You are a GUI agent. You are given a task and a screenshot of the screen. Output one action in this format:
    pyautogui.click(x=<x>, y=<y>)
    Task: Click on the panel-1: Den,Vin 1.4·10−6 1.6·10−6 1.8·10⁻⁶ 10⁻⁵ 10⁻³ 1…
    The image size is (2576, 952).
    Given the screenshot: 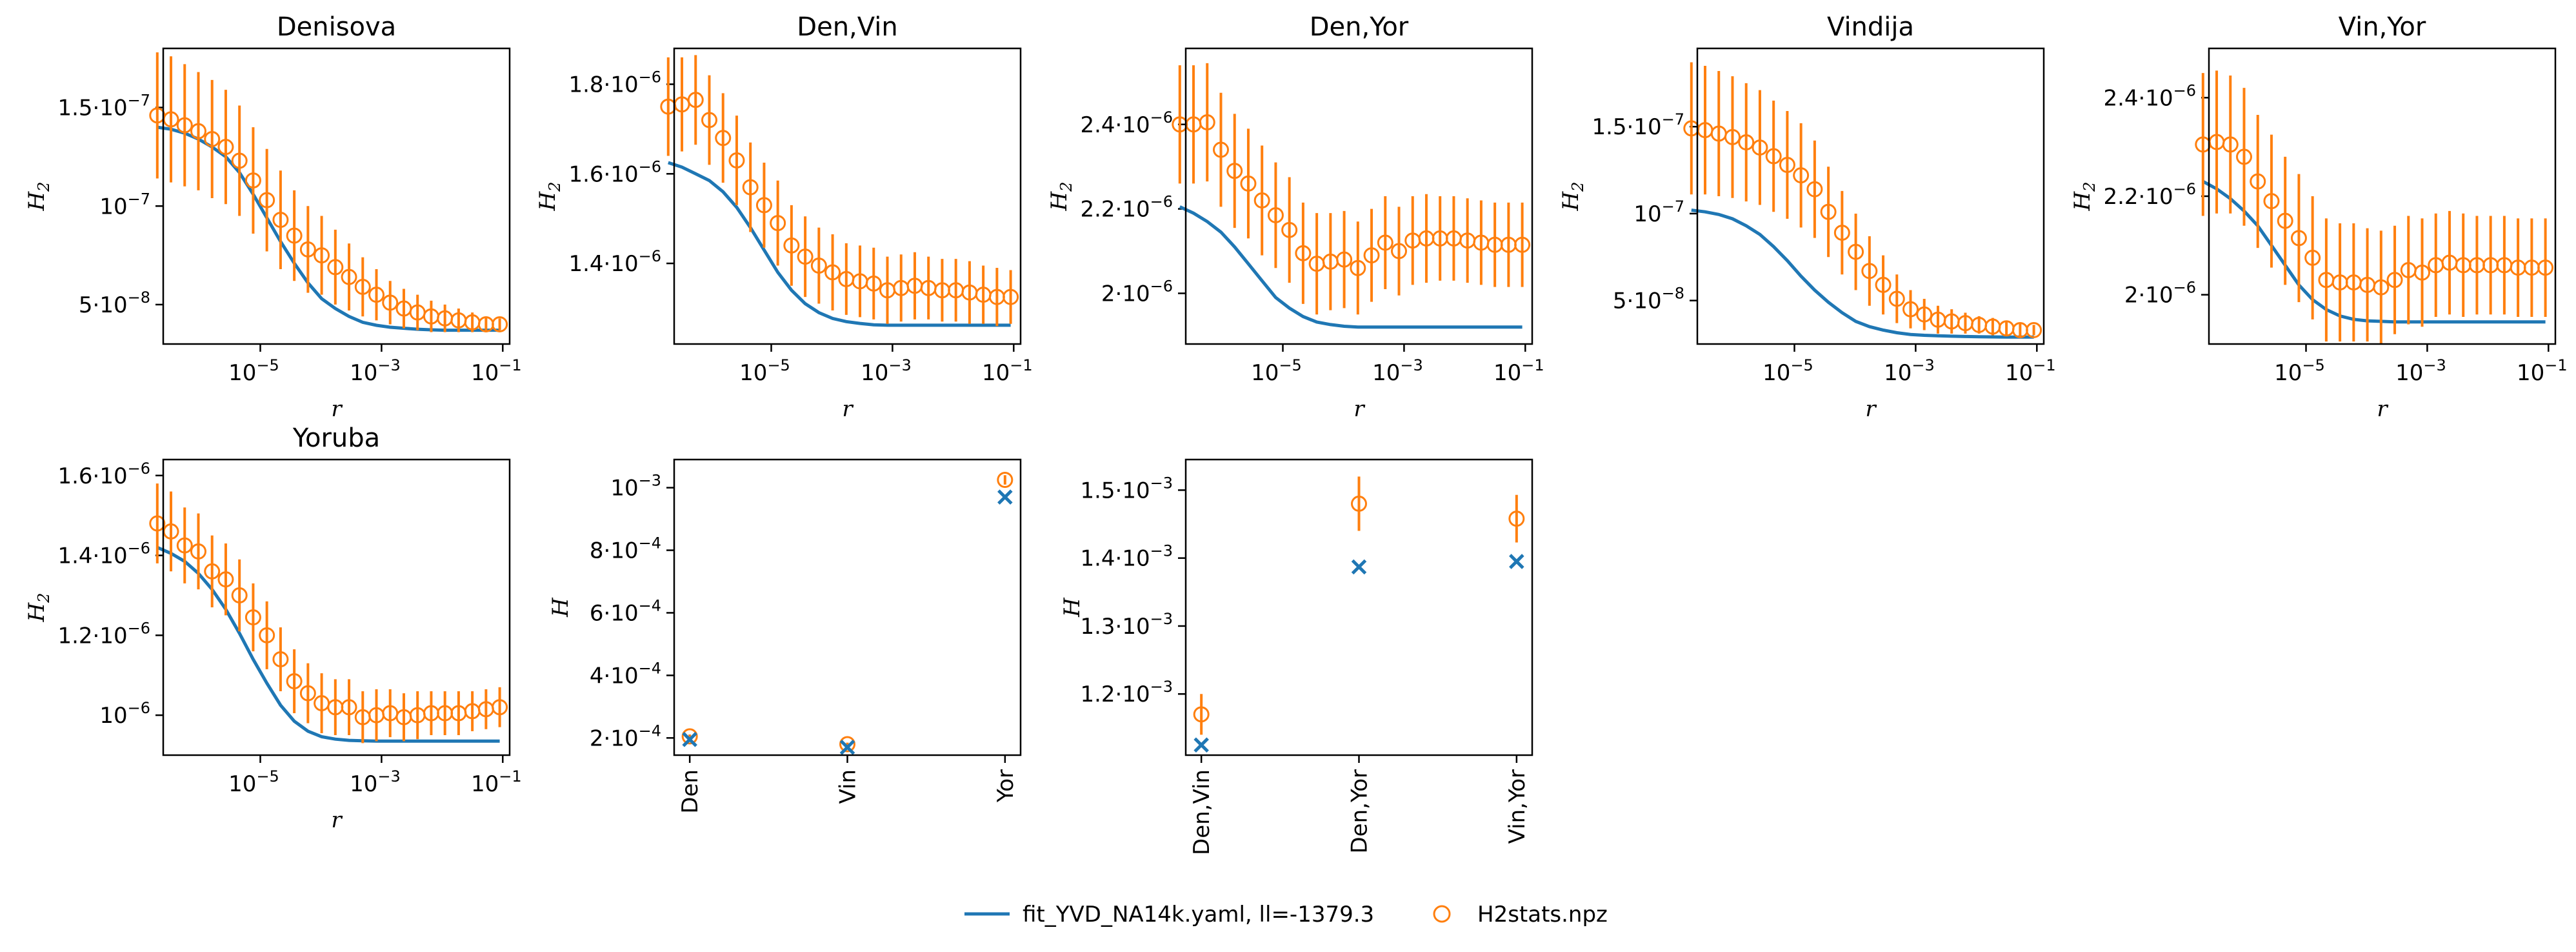 What is the action you would take?
    pyautogui.click(x=784, y=217)
    